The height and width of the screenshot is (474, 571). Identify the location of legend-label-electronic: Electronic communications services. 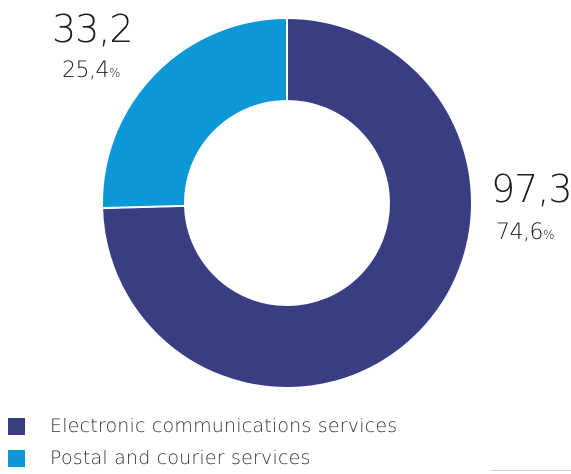
(224, 426).